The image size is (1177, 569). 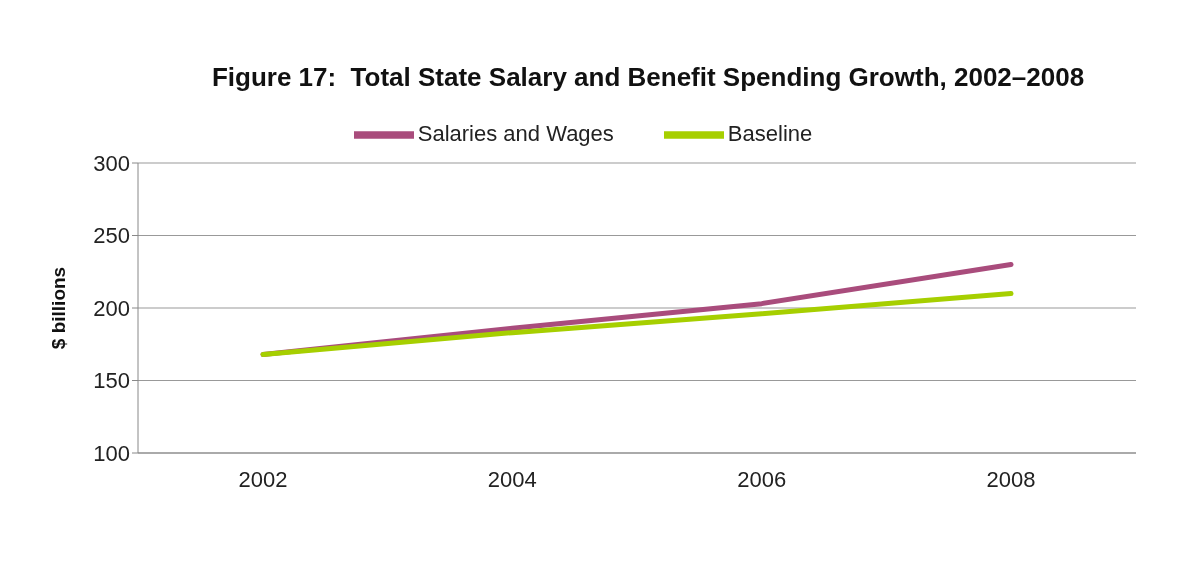 I want to click on y-tick-label: 150, so click(x=111, y=381).